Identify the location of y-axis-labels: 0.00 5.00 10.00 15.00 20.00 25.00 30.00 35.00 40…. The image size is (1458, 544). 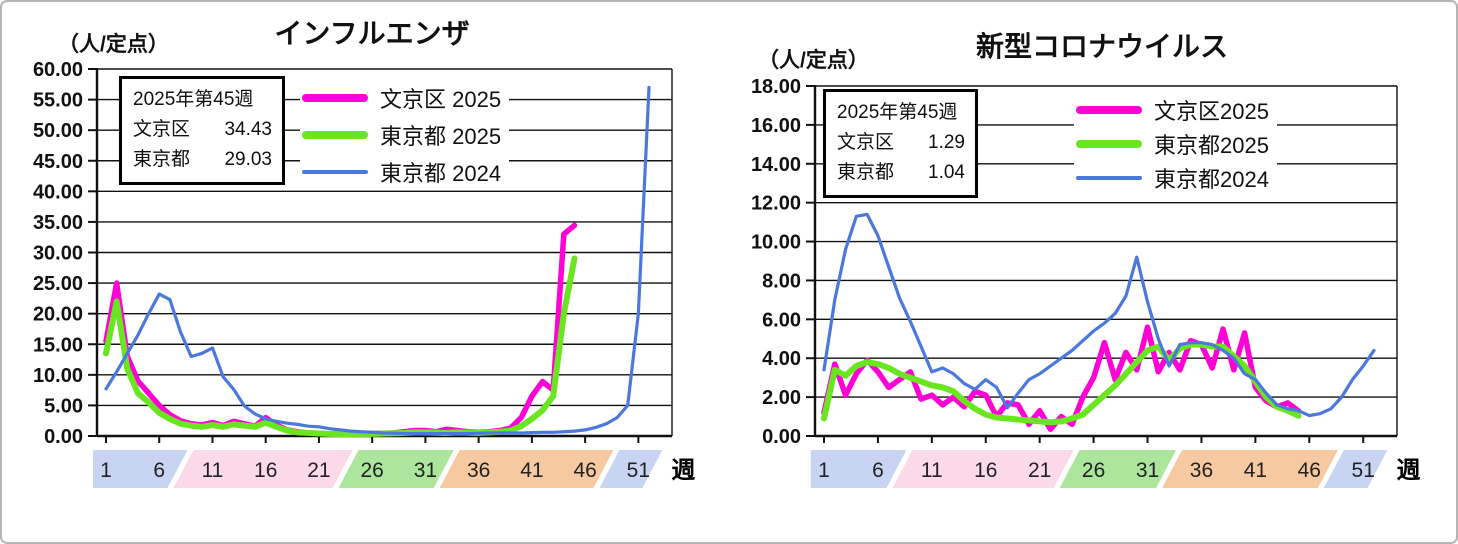
(65, 253).